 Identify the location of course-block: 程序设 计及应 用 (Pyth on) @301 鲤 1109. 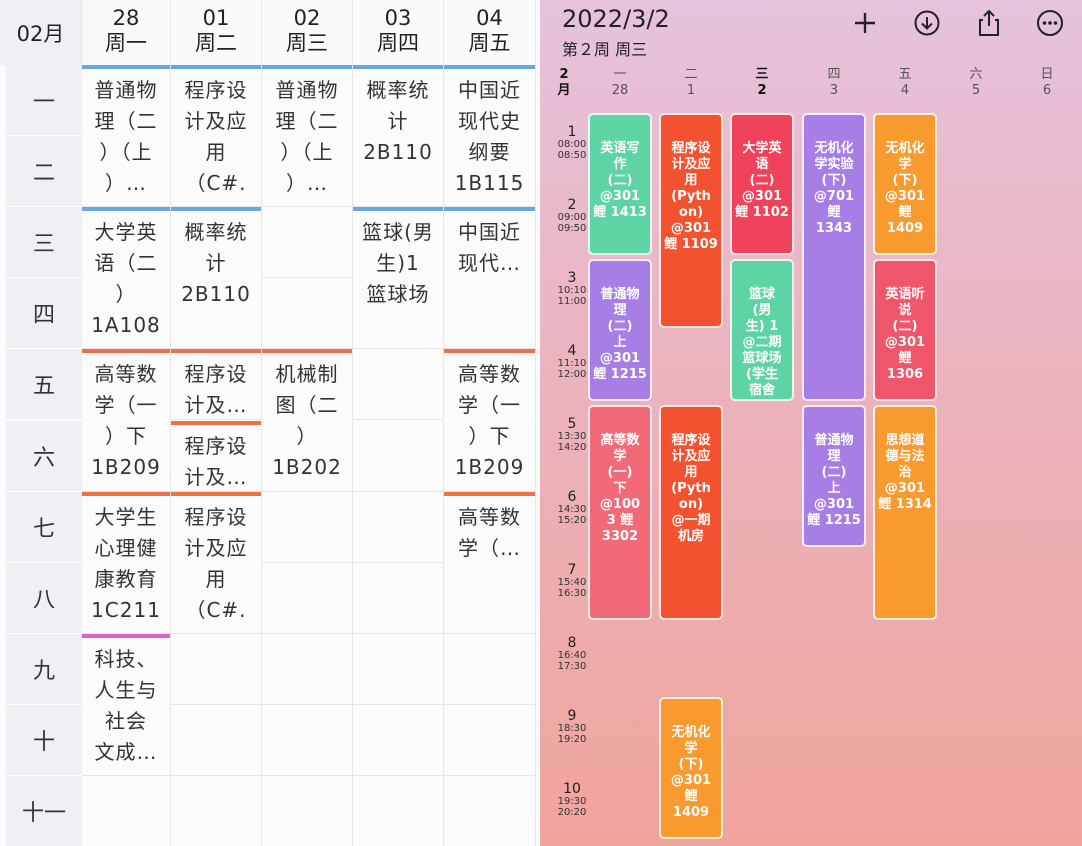
(691, 220).